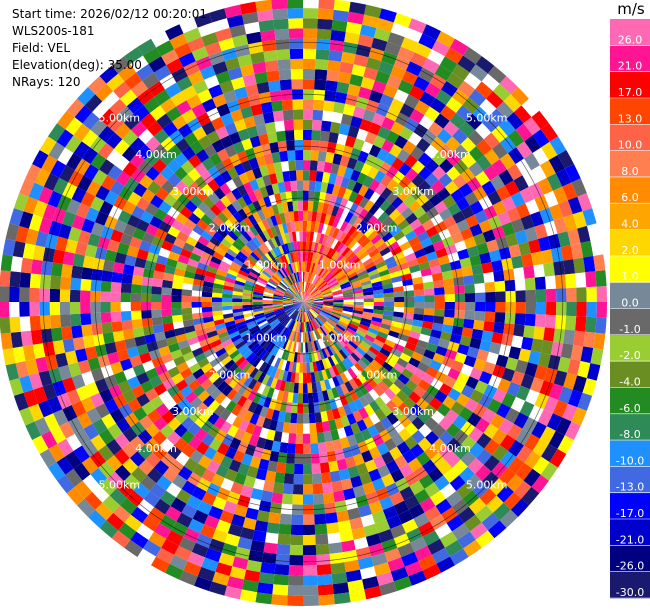 The image size is (650, 610). Describe the element at coordinates (156, 448) in the screenshot. I see `ring-label: 4.00km` at that location.